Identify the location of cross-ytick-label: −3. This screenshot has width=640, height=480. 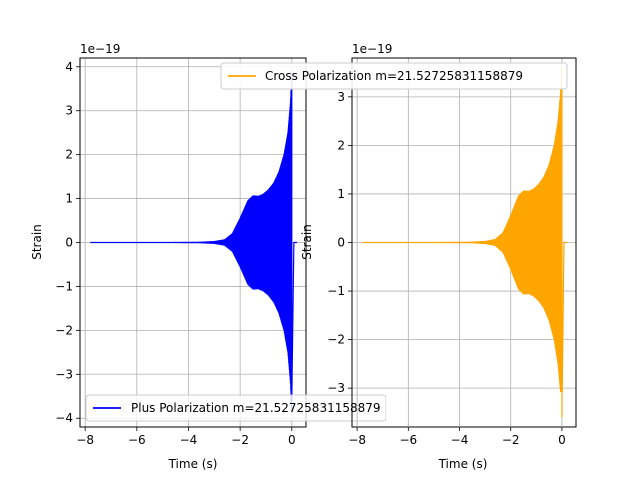
(336, 388).